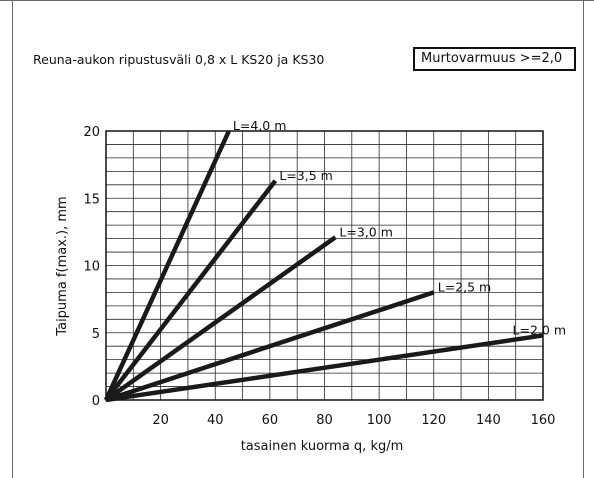  I want to click on y-tick-label: 15, so click(91, 199).